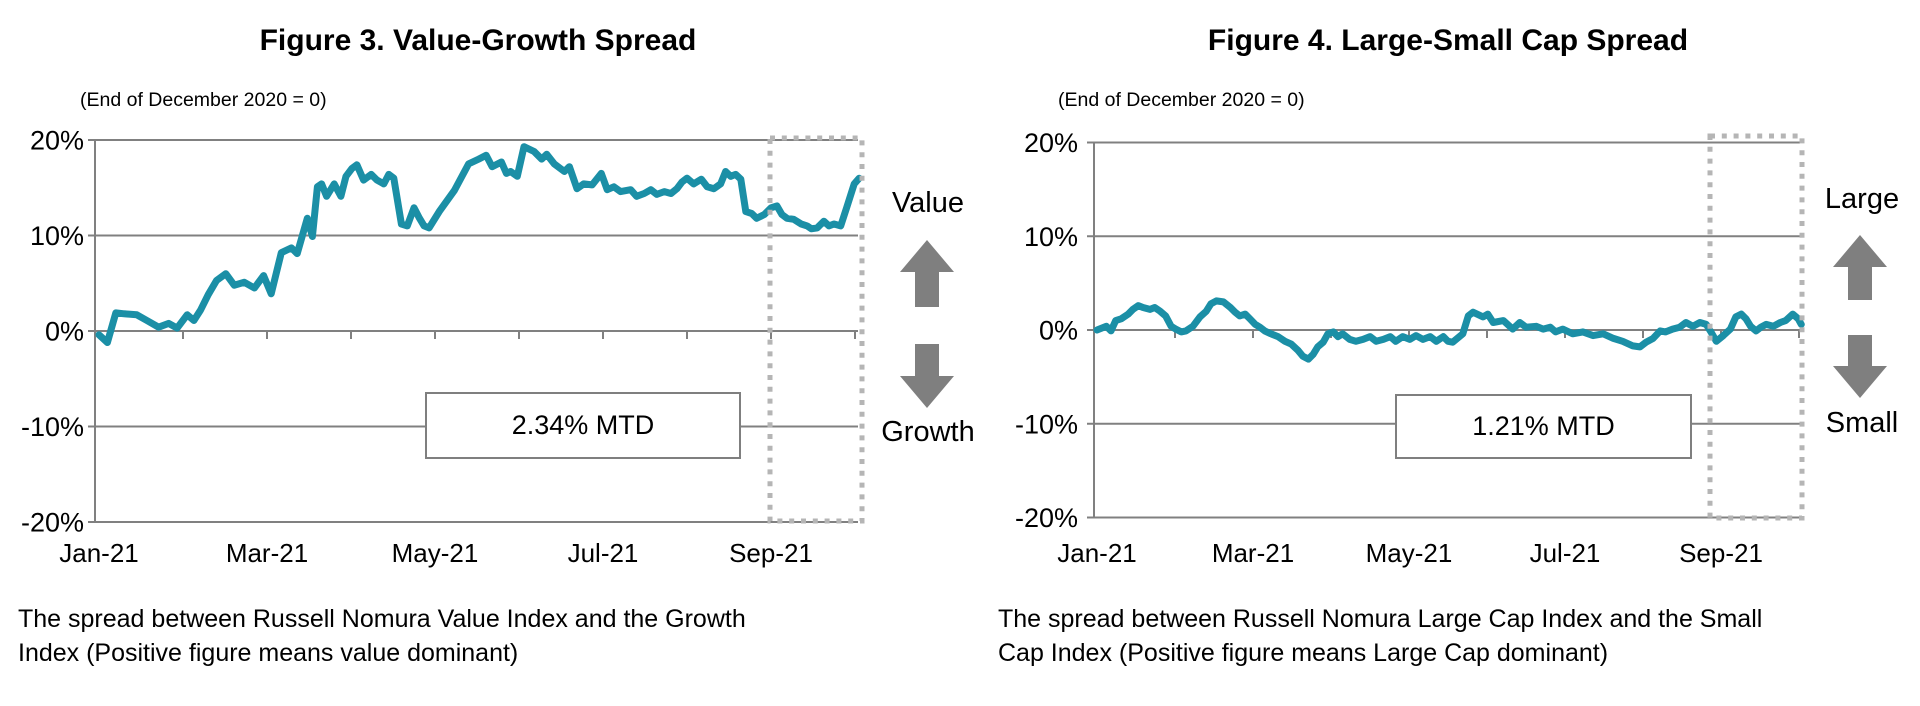 This screenshot has height=706, width=1920. What do you see at coordinates (1862, 199) in the screenshot?
I see `figure4-side-label-large: Large` at bounding box center [1862, 199].